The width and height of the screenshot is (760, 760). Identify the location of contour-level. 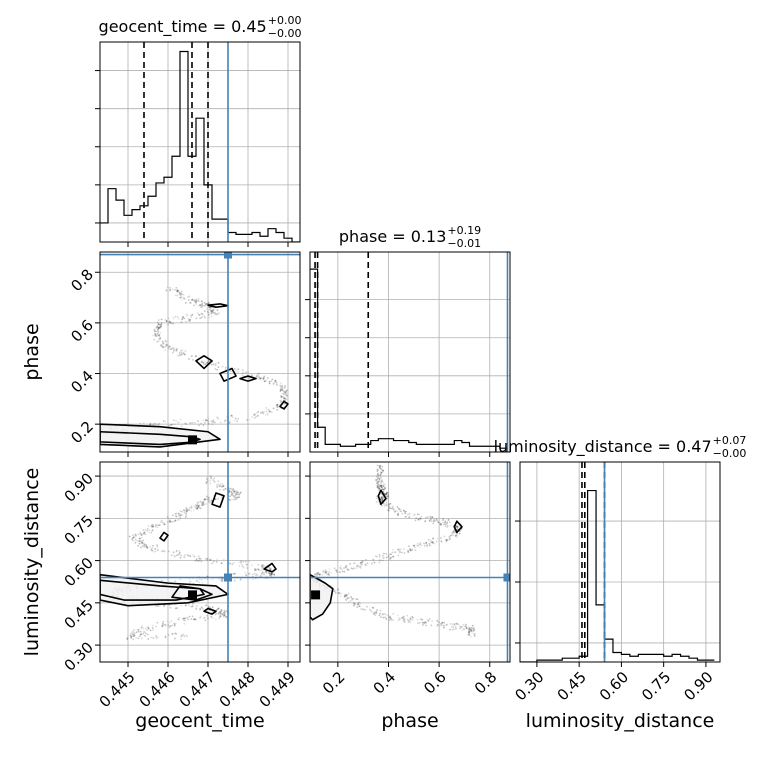
(192, 593).